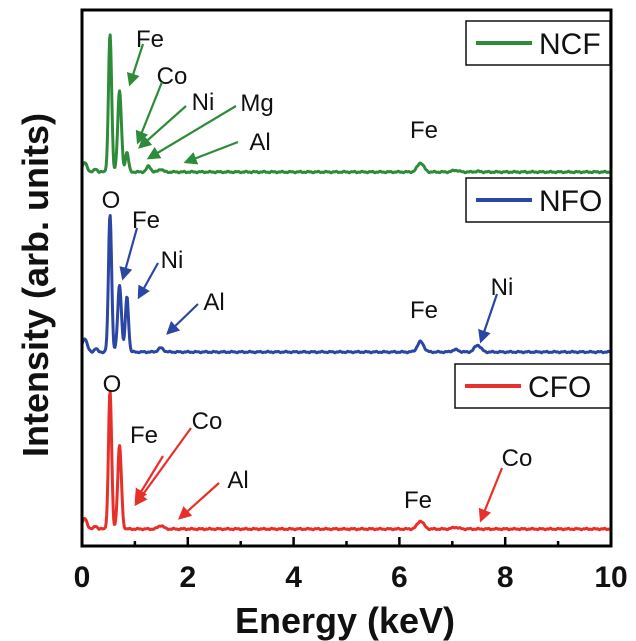  I want to click on x-axis-title: Energy (keV), so click(345, 620).